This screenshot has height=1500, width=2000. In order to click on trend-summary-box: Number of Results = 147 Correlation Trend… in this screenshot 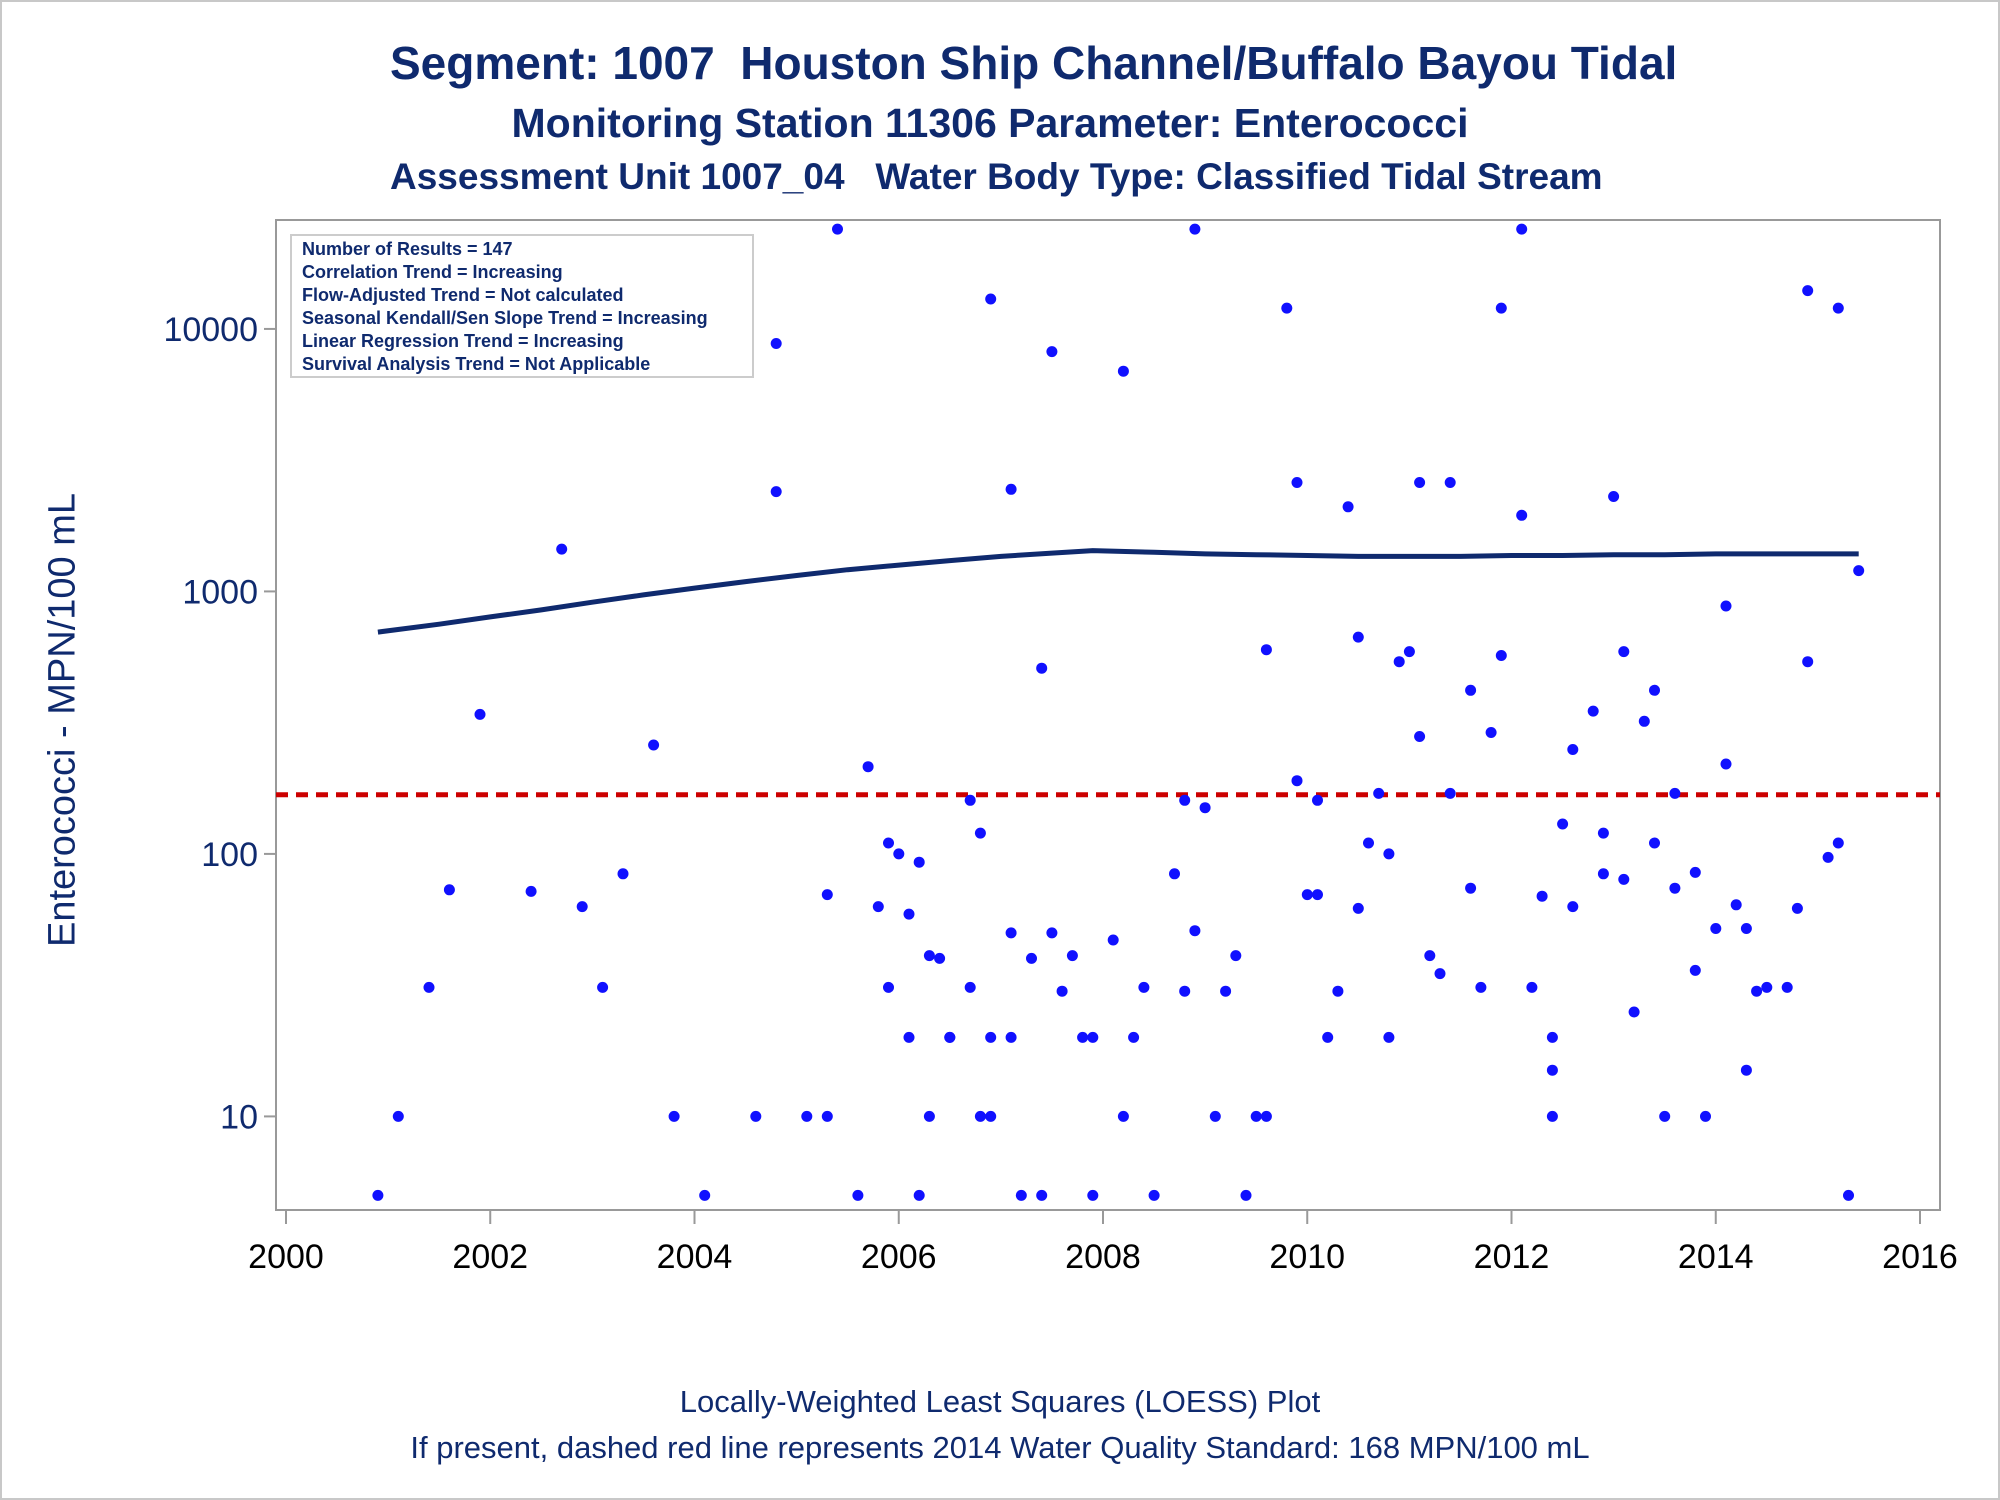, I will do `click(522, 306)`.